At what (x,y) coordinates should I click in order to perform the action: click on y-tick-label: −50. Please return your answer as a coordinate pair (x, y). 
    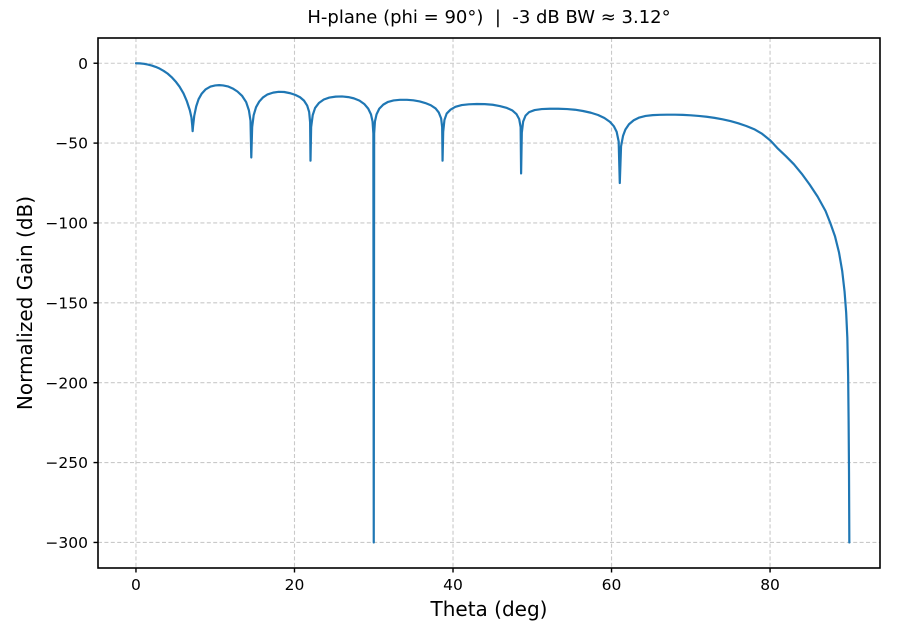
    Looking at the image, I should click on (71, 144).